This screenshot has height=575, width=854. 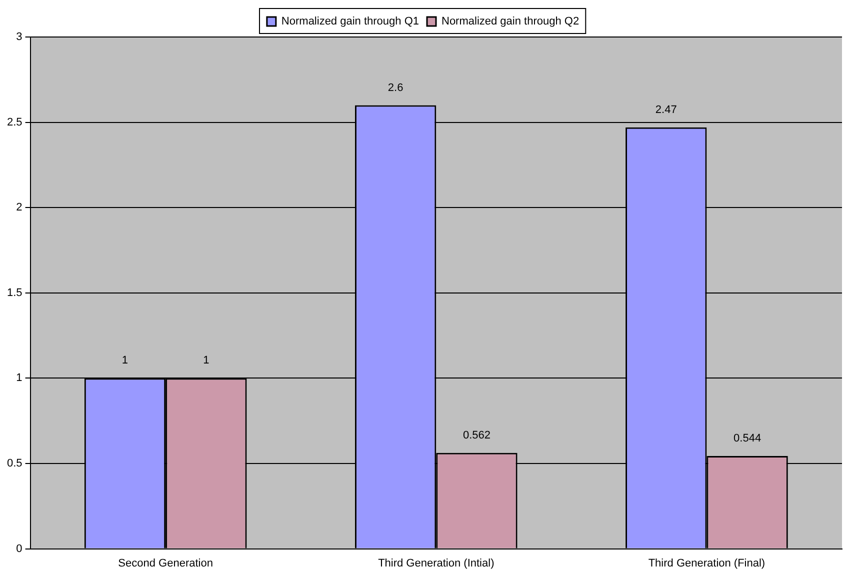 I want to click on x-tick-label: Third Generation (Intial), so click(x=436, y=563).